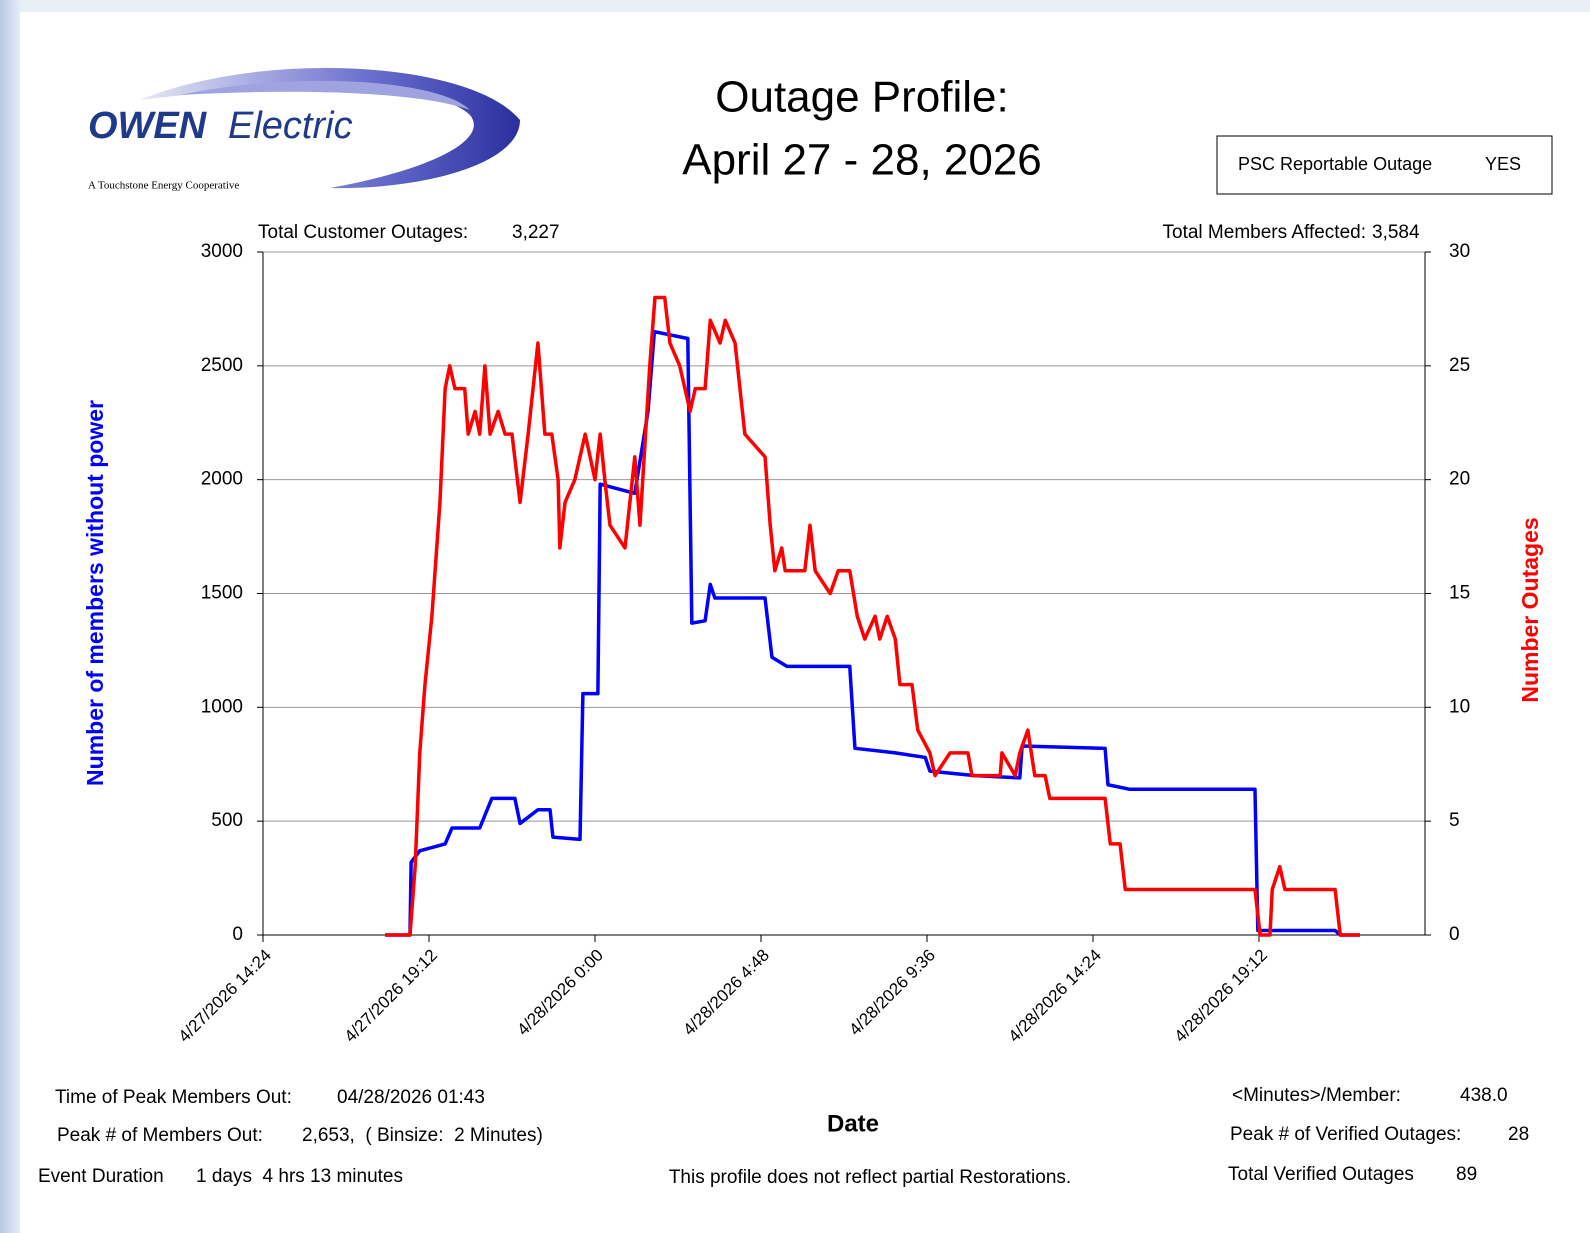  I want to click on y2-tick-label: 5, so click(1454, 820).